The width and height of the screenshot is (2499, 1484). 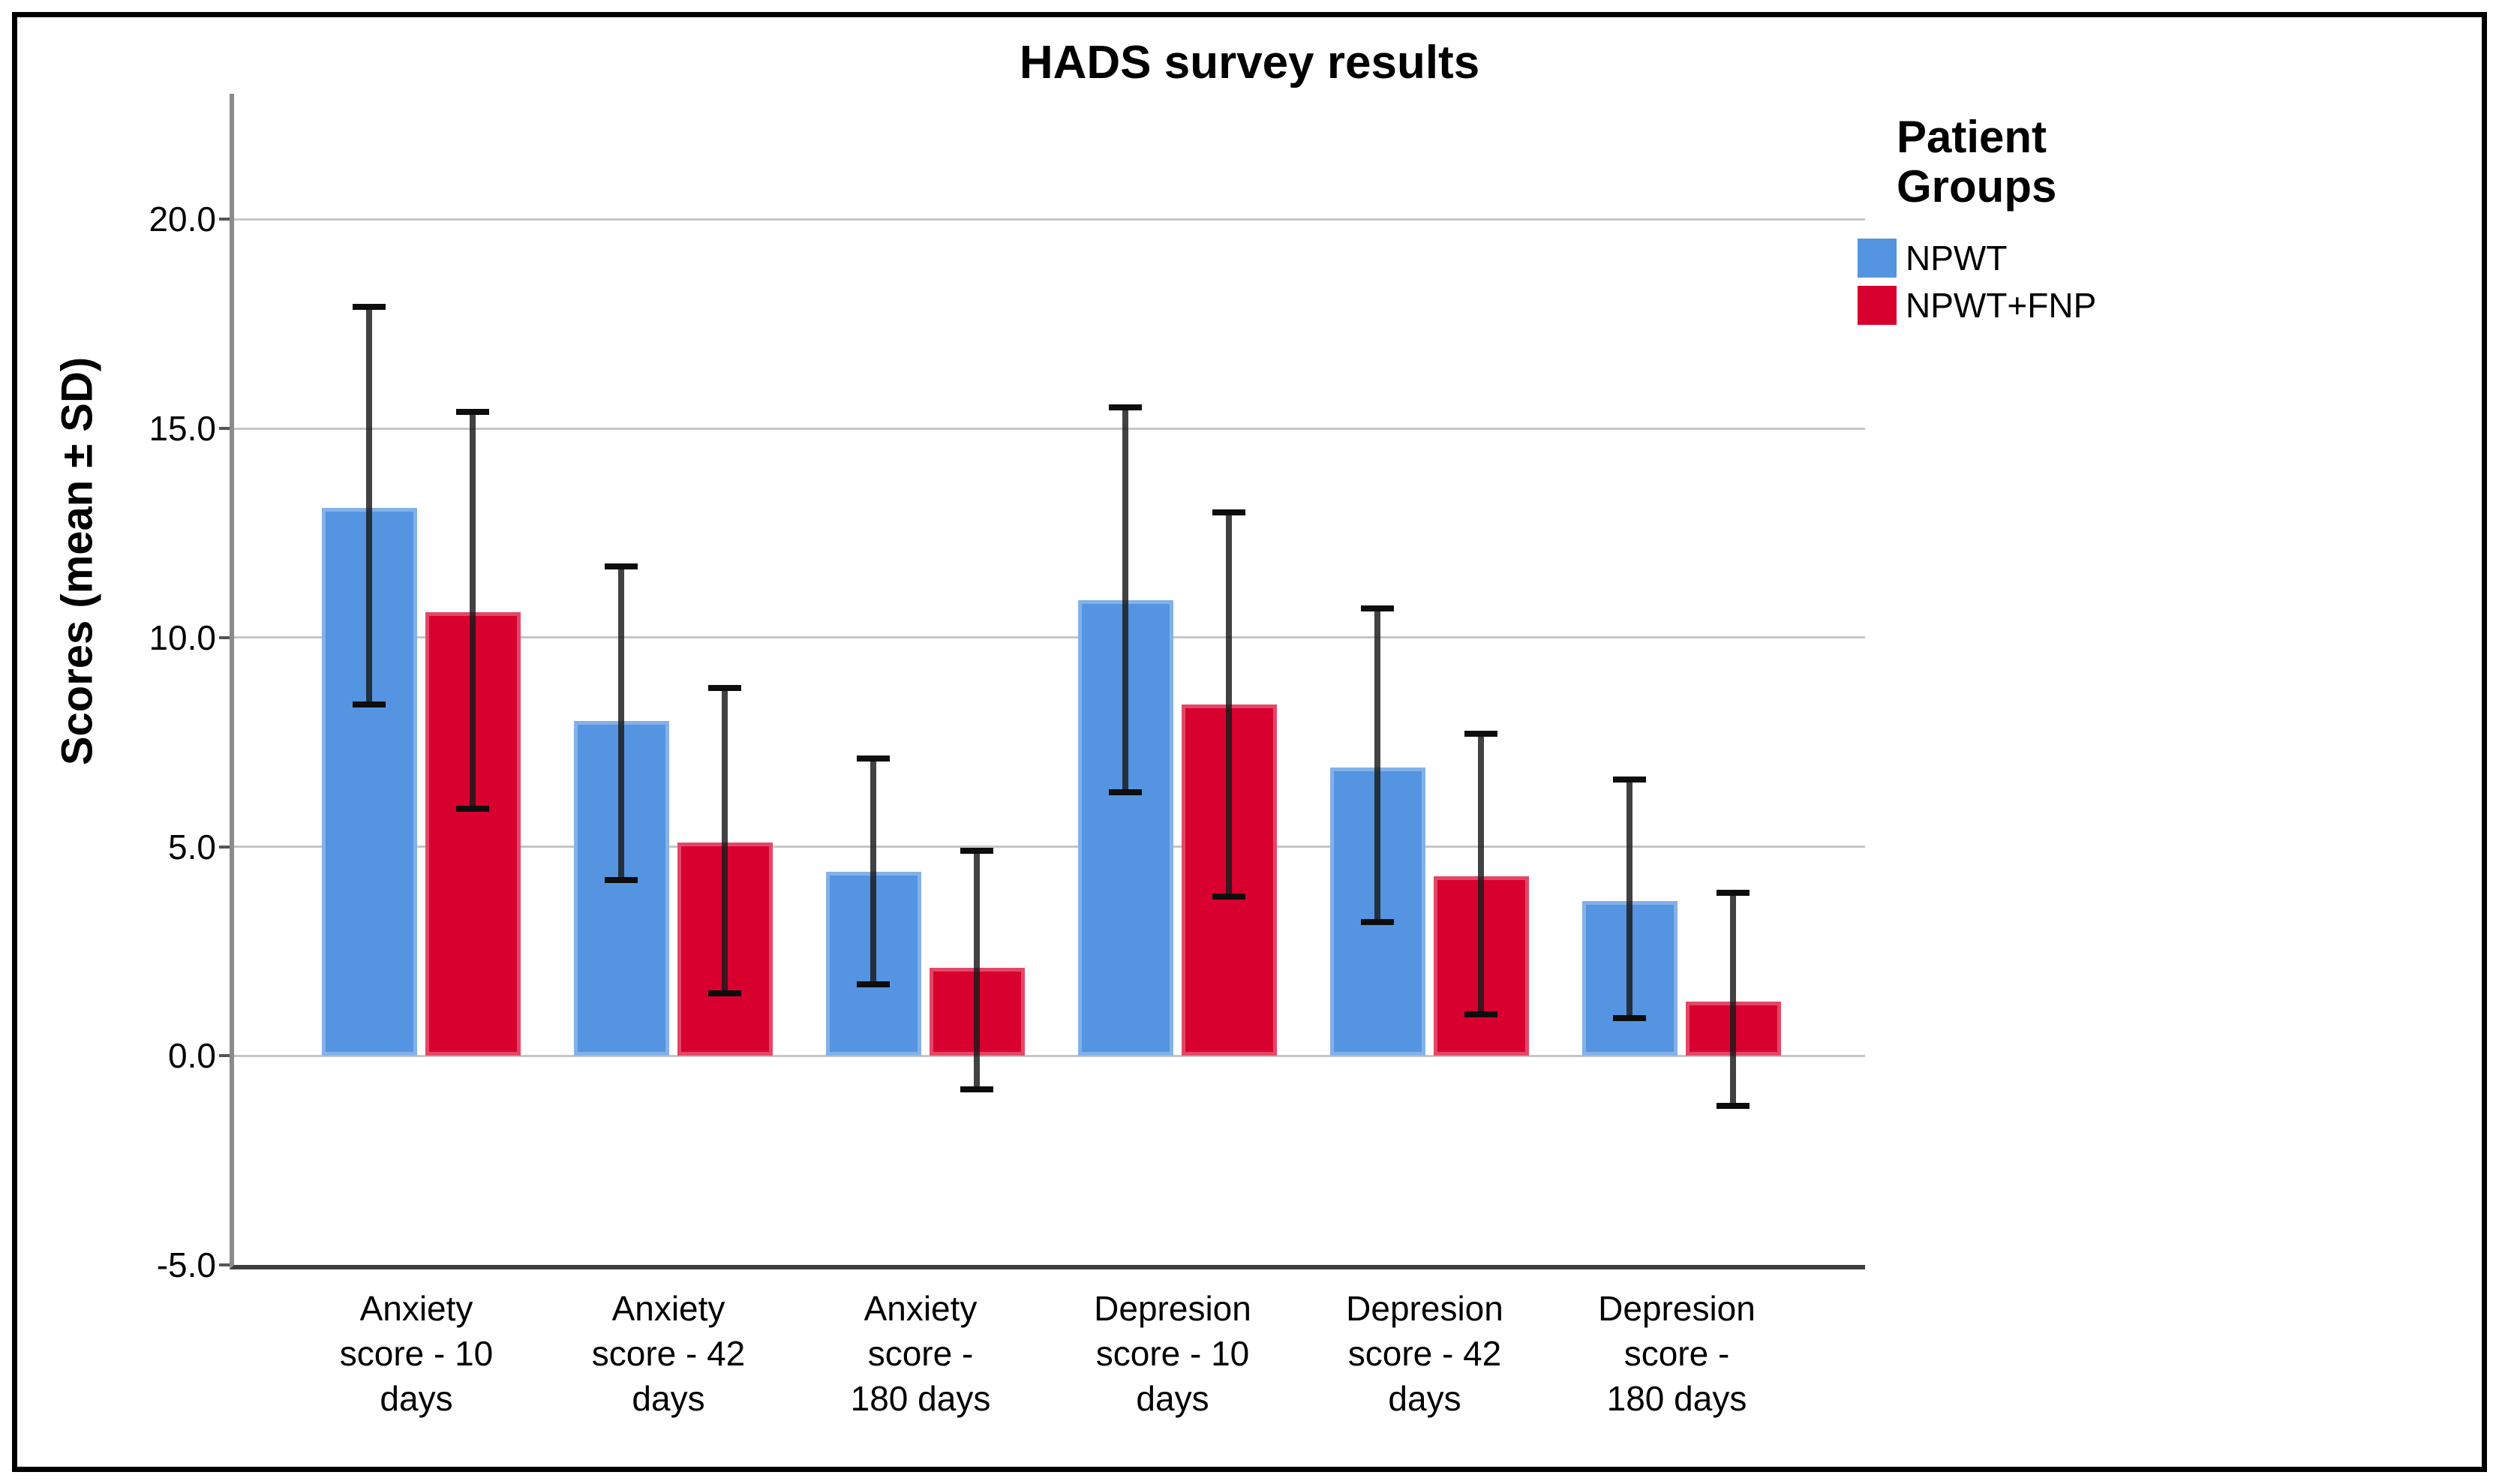 What do you see at coordinates (224, 847) in the screenshot?
I see `y-tick-mark-5.0` at bounding box center [224, 847].